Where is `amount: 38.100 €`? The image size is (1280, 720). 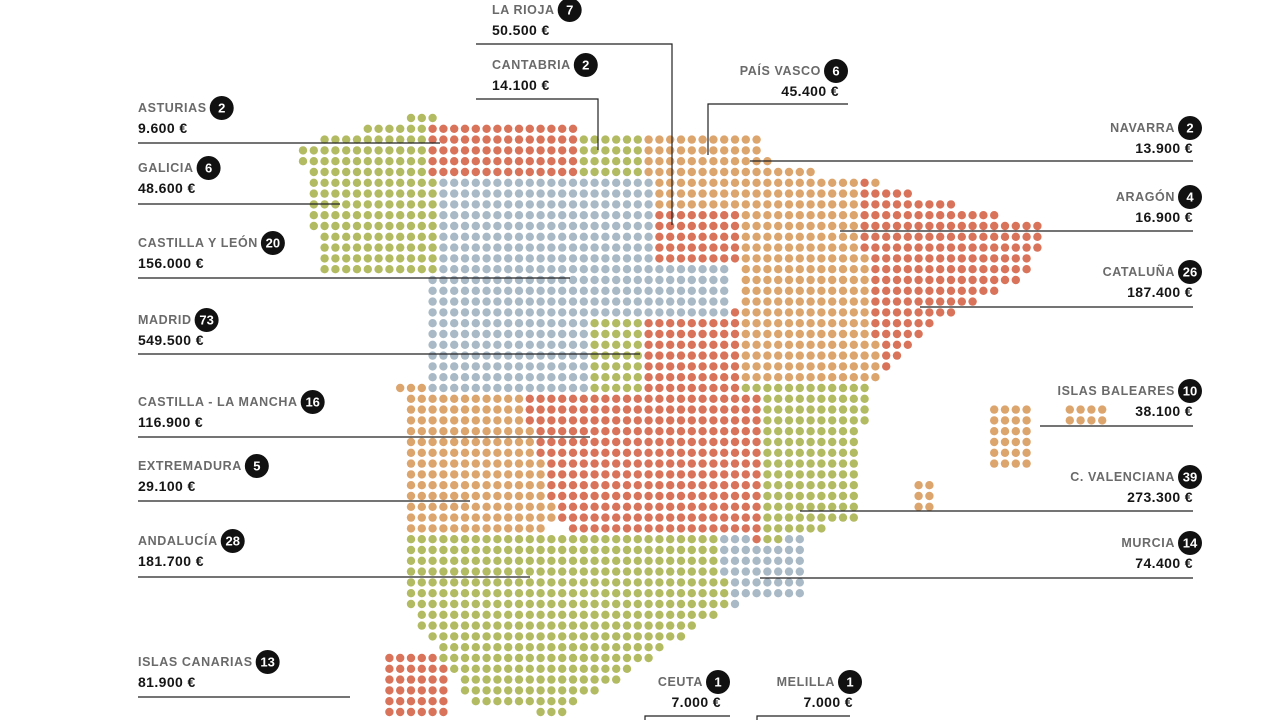
amount: 38.100 € is located at coordinates (1164, 411).